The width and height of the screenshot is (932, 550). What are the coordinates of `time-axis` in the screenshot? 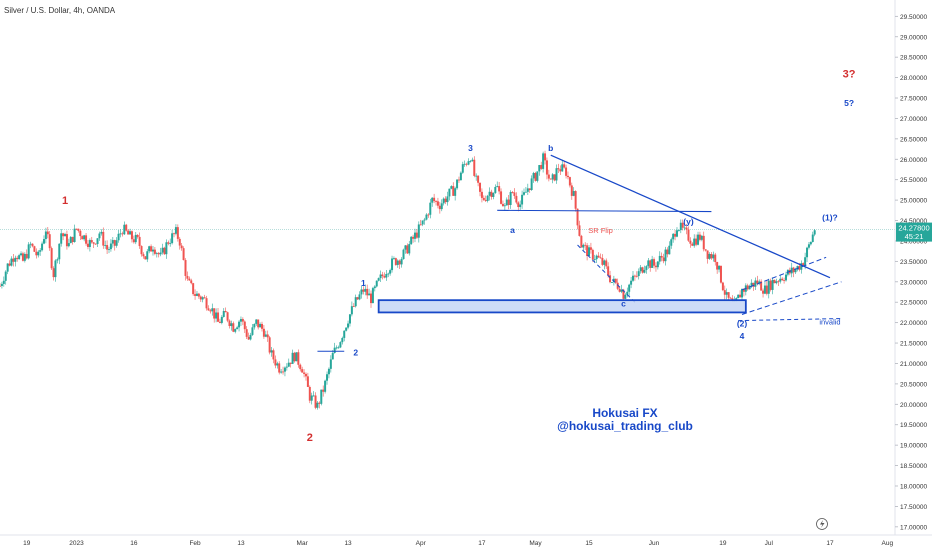 It's located at (447, 542).